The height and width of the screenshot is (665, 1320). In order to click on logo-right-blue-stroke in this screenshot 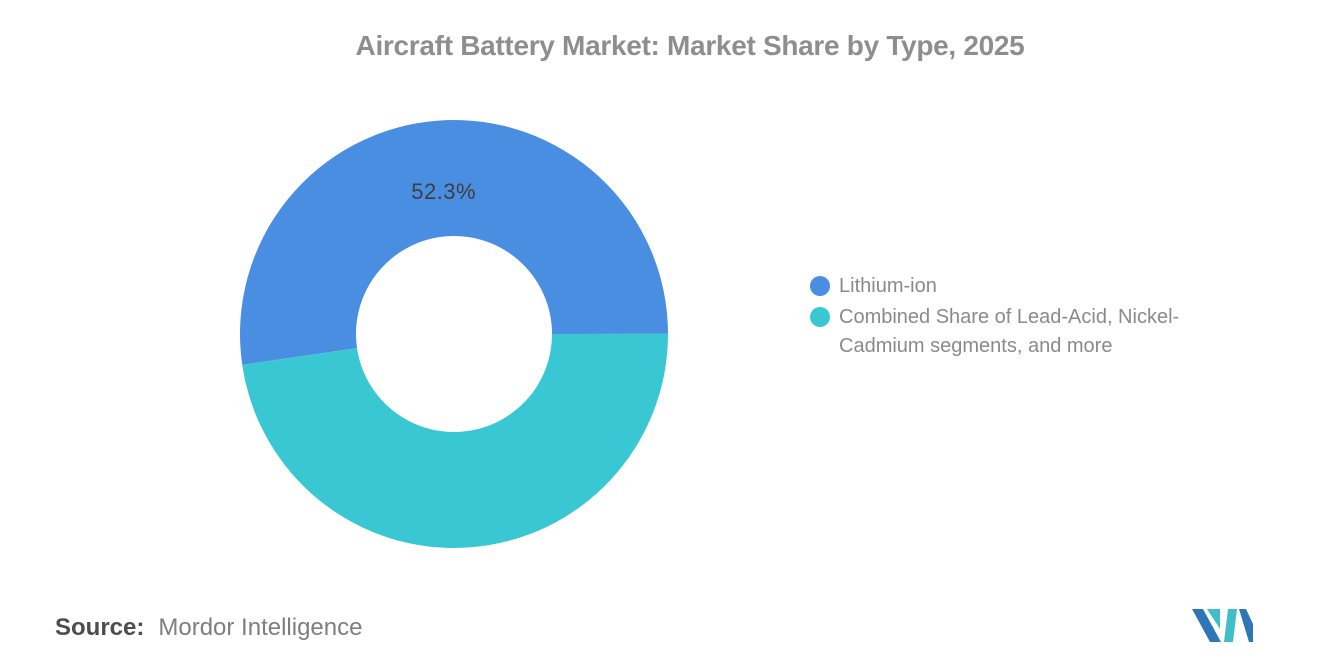, I will do `click(1246, 625)`.